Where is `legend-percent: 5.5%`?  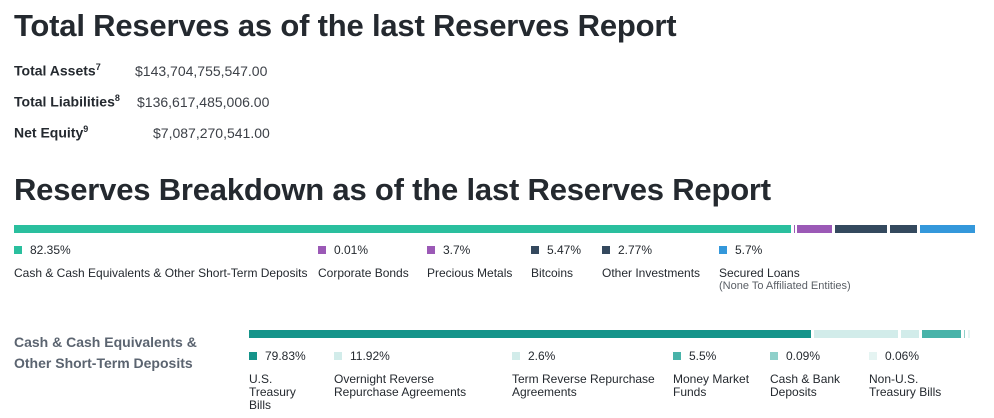 legend-percent: 5.5% is located at coordinates (703, 356).